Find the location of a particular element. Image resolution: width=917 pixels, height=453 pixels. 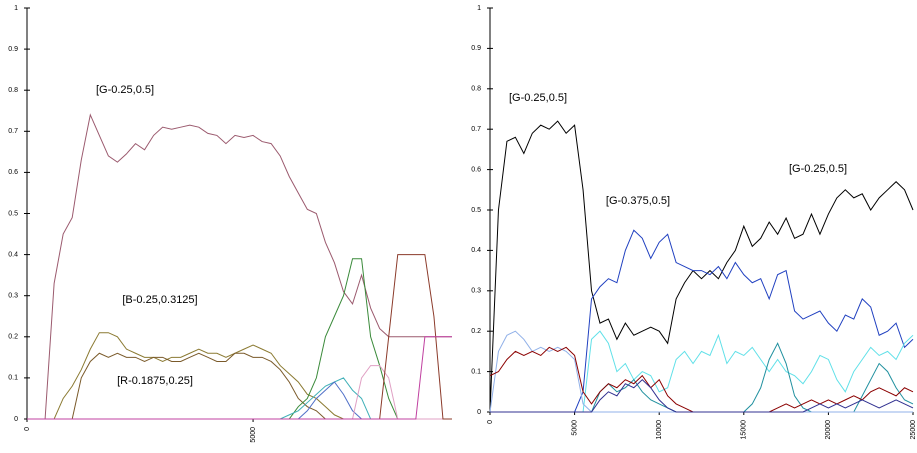

annotation: [G-0.375,0.5] is located at coordinates (638, 201).